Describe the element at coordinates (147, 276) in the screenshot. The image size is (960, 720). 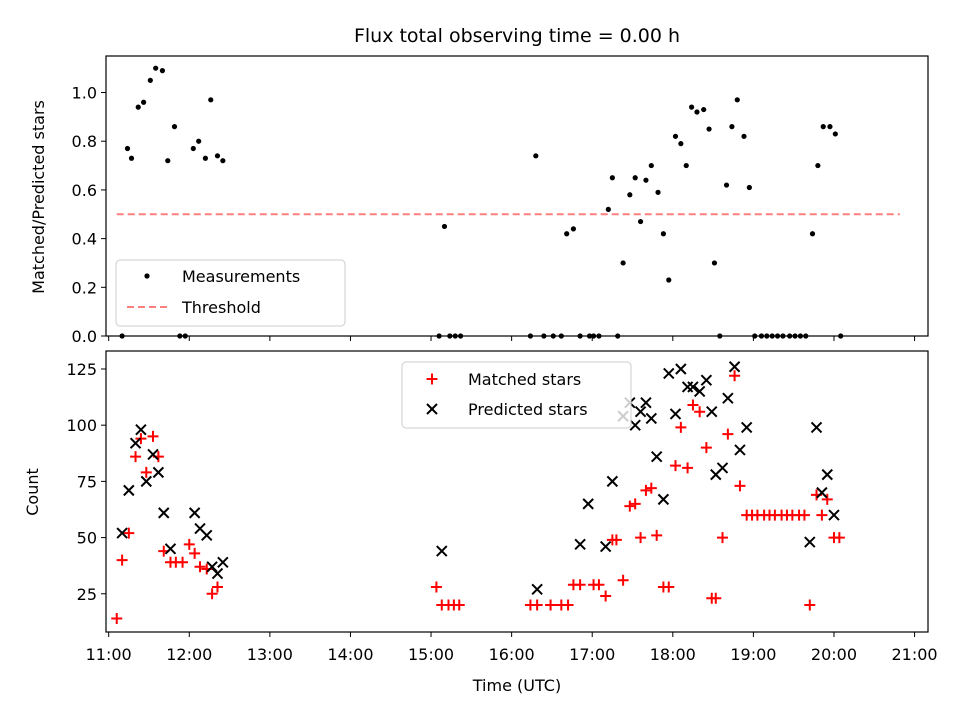
I see `legend-measurements-marker` at that location.